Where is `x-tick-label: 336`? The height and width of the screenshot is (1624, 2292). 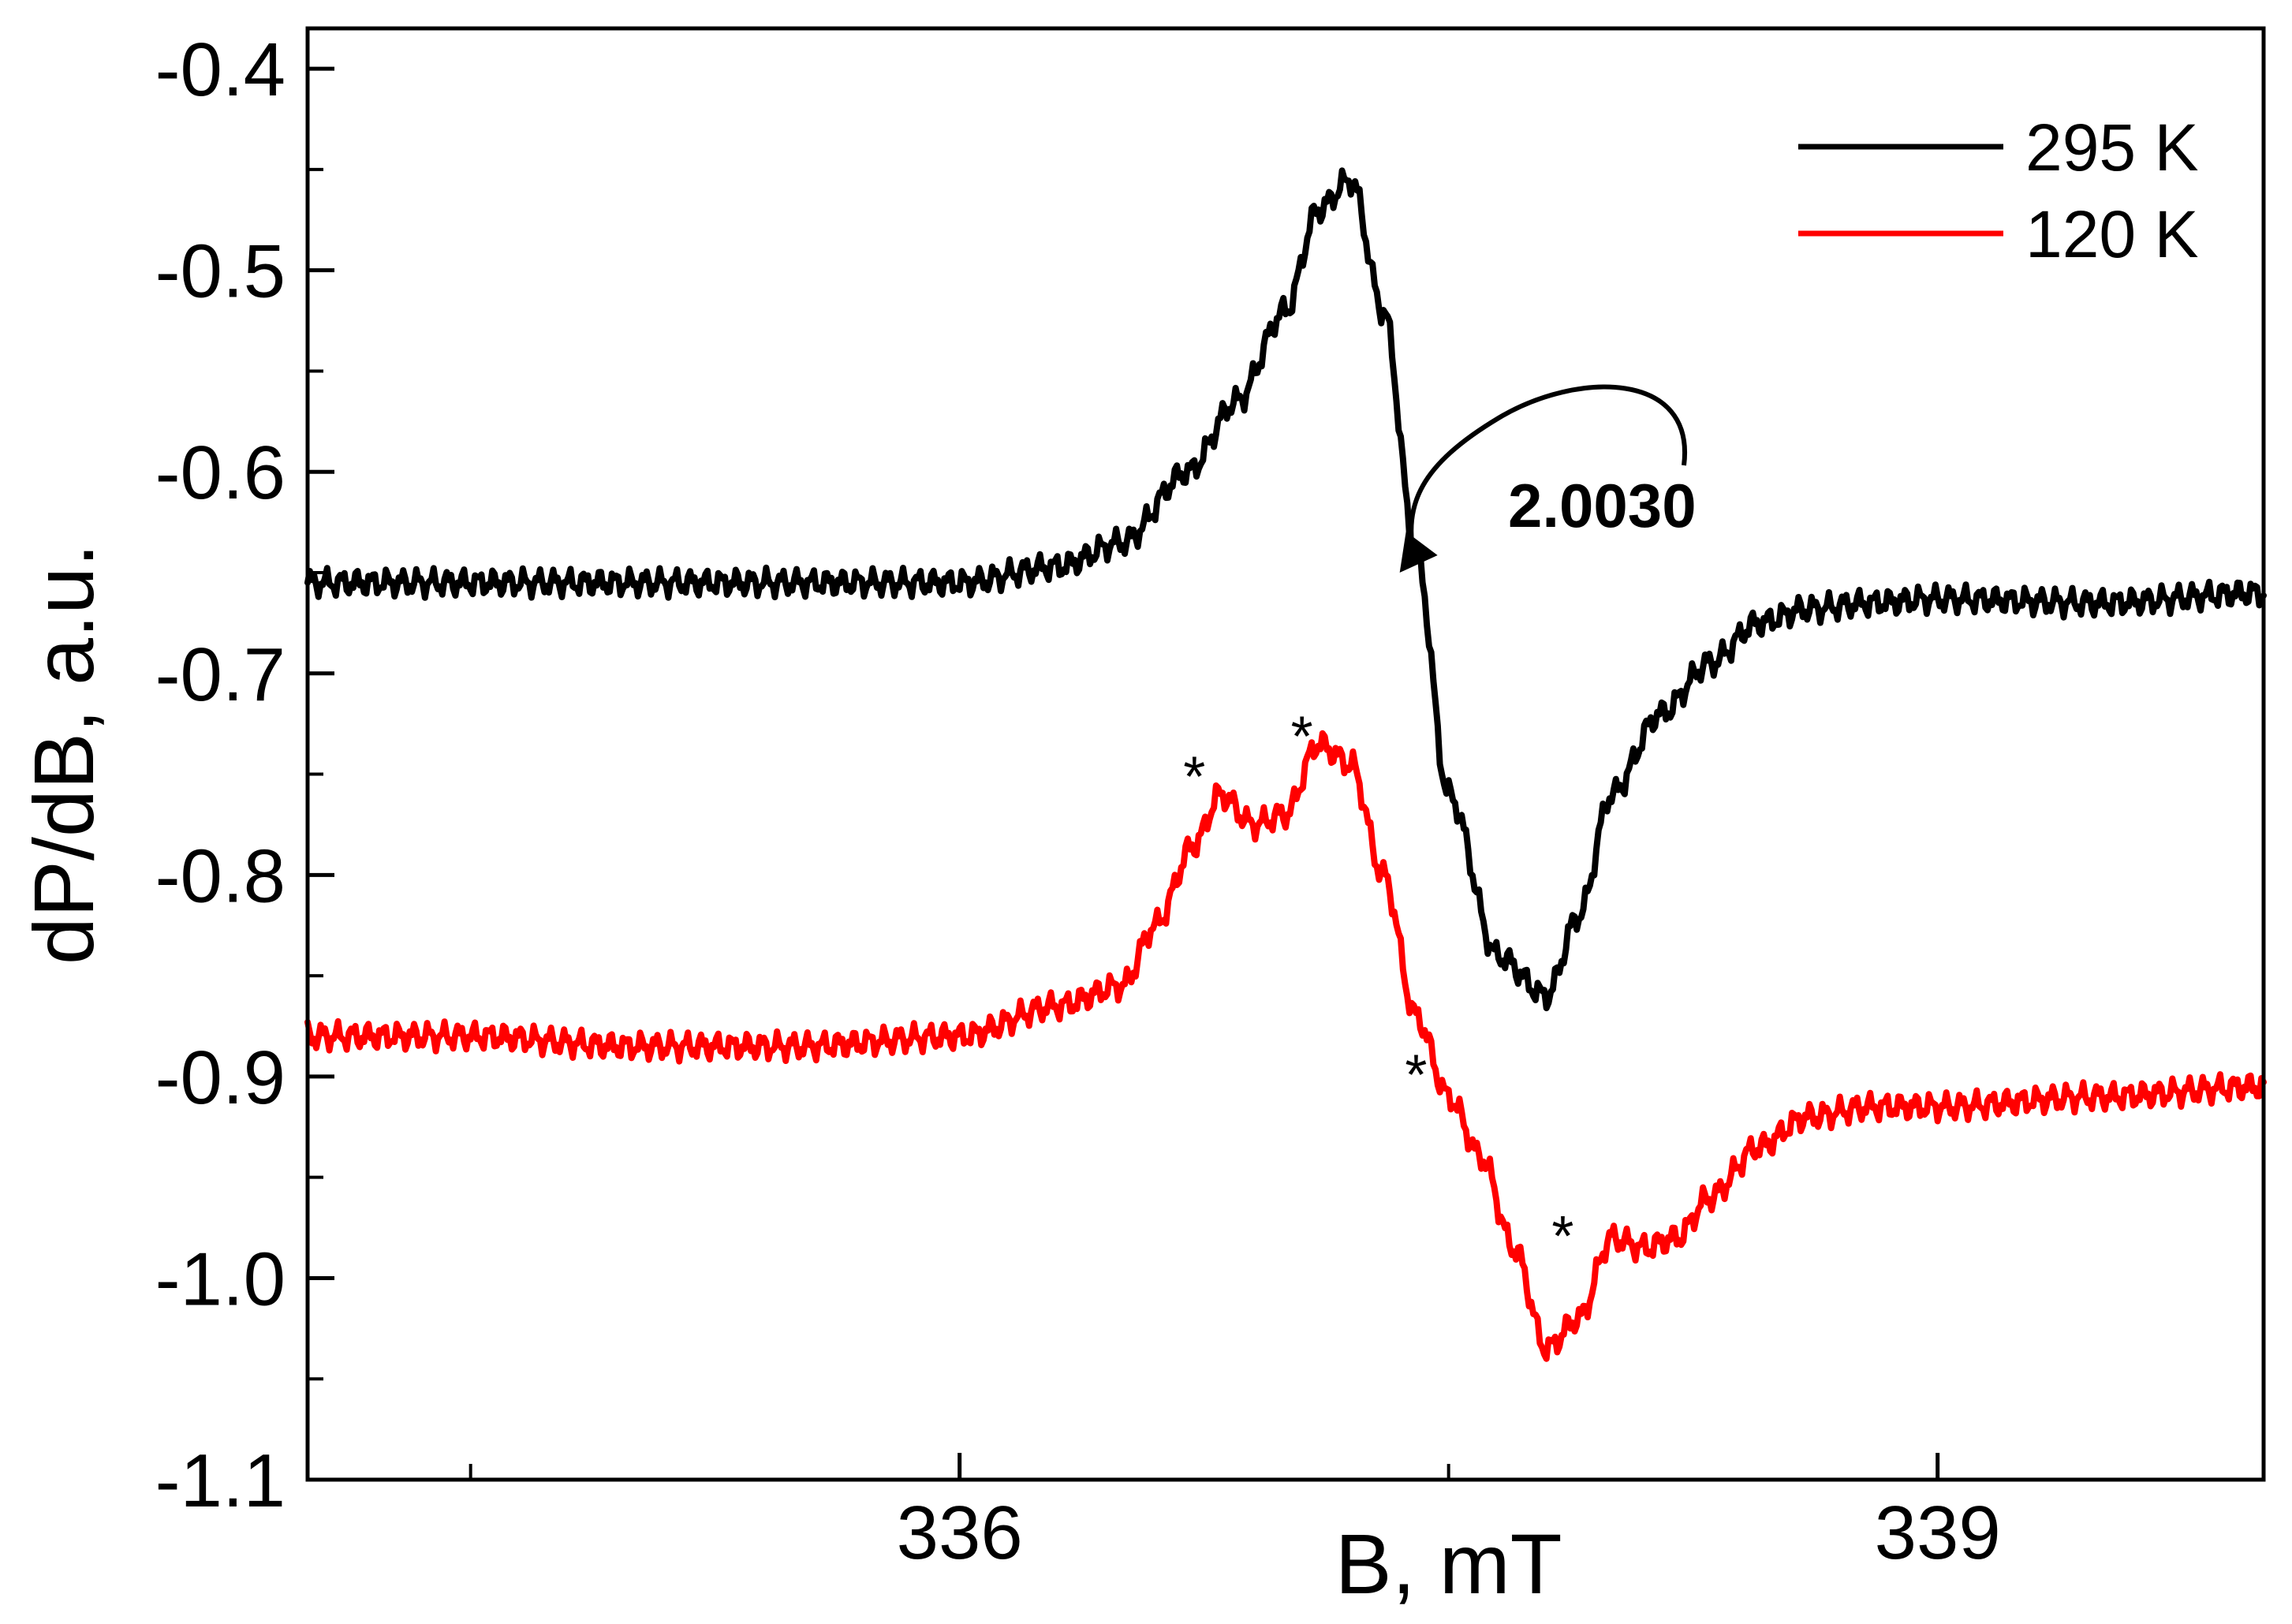
x-tick-label: 336 is located at coordinates (960, 1533).